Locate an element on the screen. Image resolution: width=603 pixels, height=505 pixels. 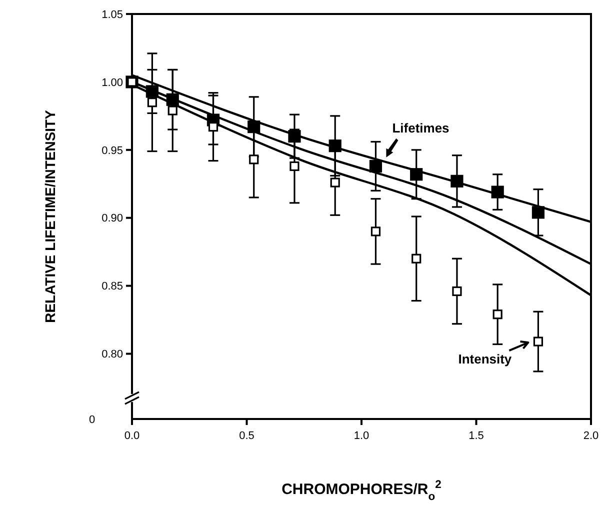
x-tick-label: 1.0 is located at coordinates (362, 436).